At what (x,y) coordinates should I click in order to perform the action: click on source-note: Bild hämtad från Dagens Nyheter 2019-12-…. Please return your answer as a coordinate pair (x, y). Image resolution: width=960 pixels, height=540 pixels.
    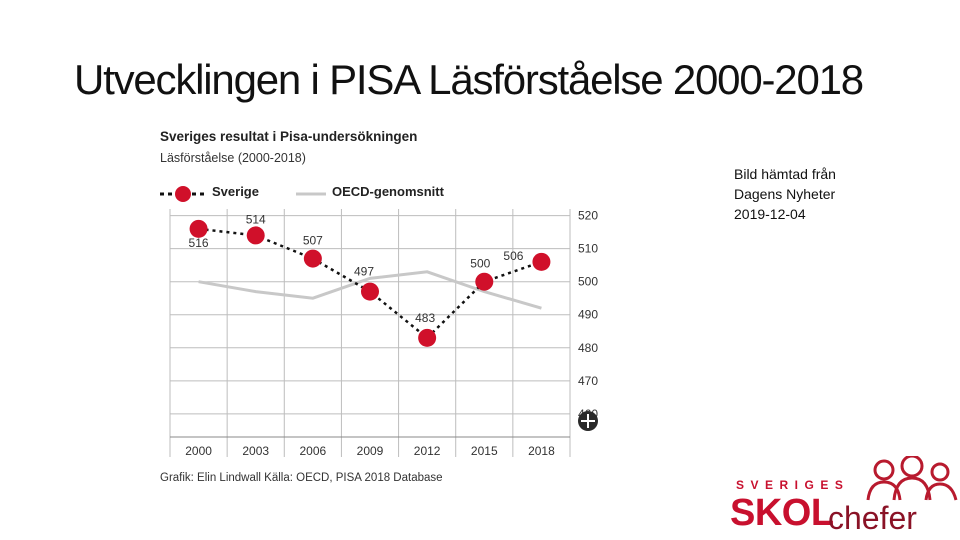
    Looking at the image, I should click on (809, 194).